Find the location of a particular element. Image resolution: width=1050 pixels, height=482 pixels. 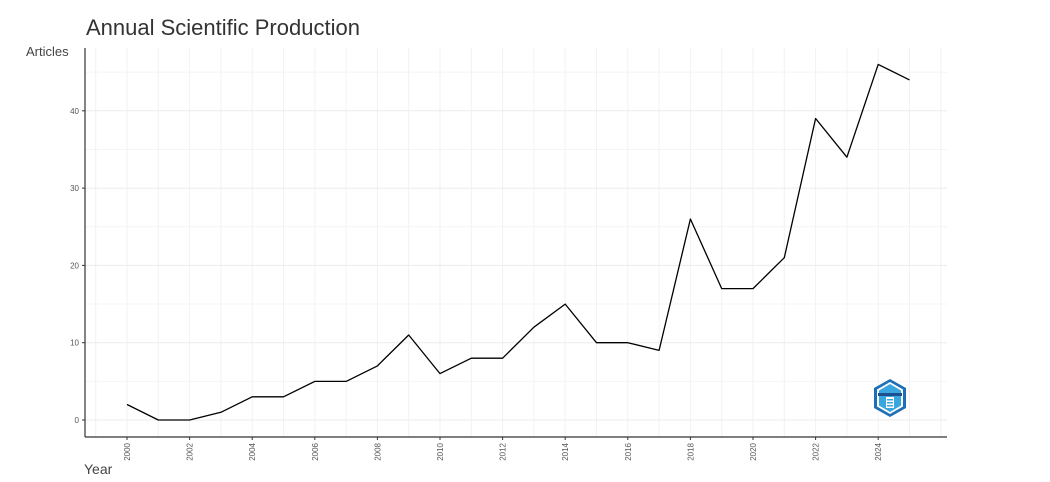

y-tick-label: 30 is located at coordinates (74, 188).